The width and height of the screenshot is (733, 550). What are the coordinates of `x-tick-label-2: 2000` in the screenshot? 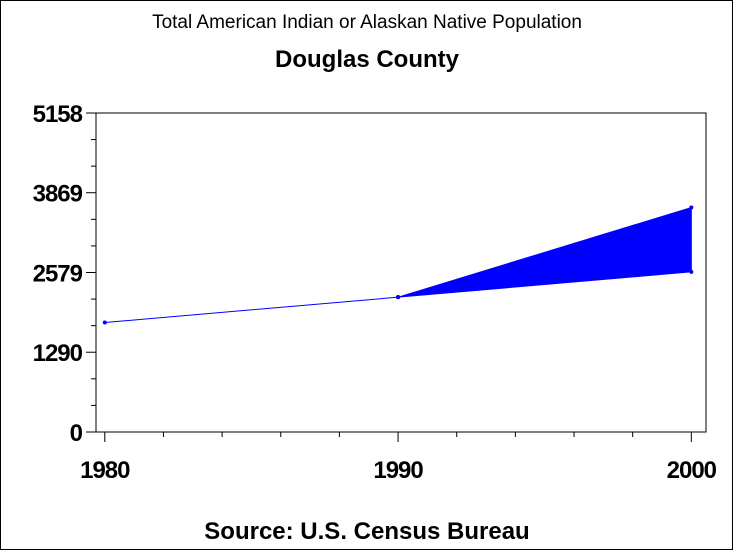 It's located at (692, 470).